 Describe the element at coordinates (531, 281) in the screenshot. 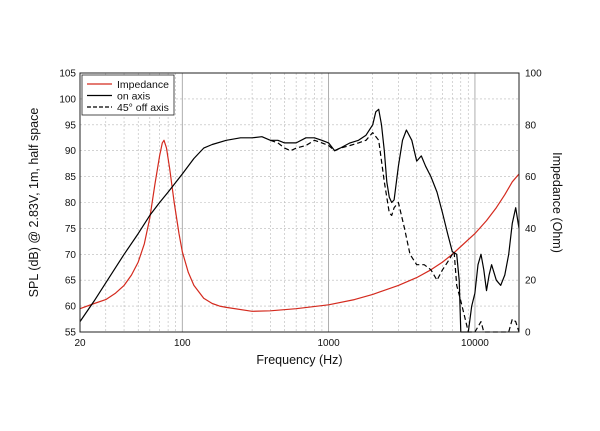

I see `y2-tick-label: 20` at that location.